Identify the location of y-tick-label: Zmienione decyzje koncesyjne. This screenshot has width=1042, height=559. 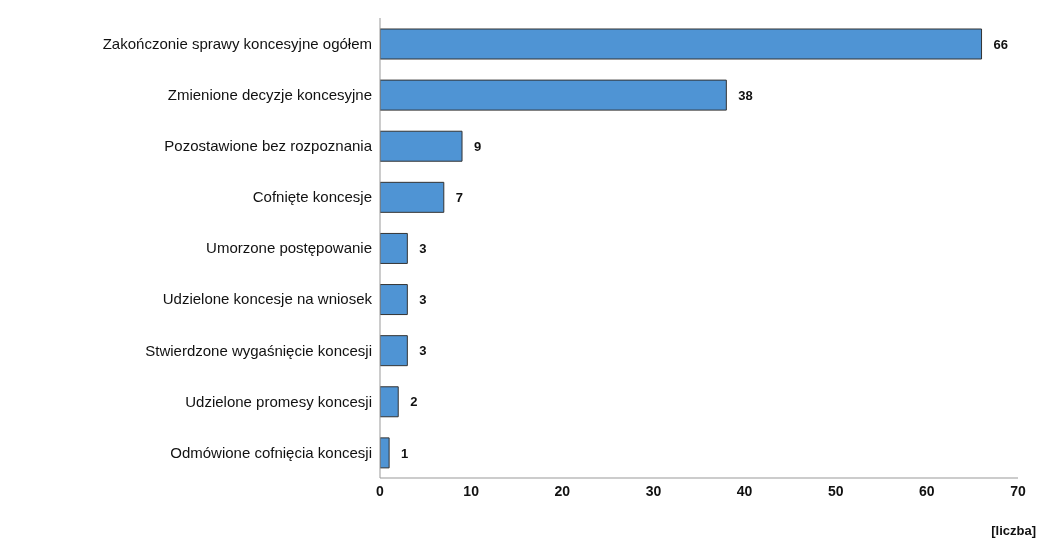
(269, 94).